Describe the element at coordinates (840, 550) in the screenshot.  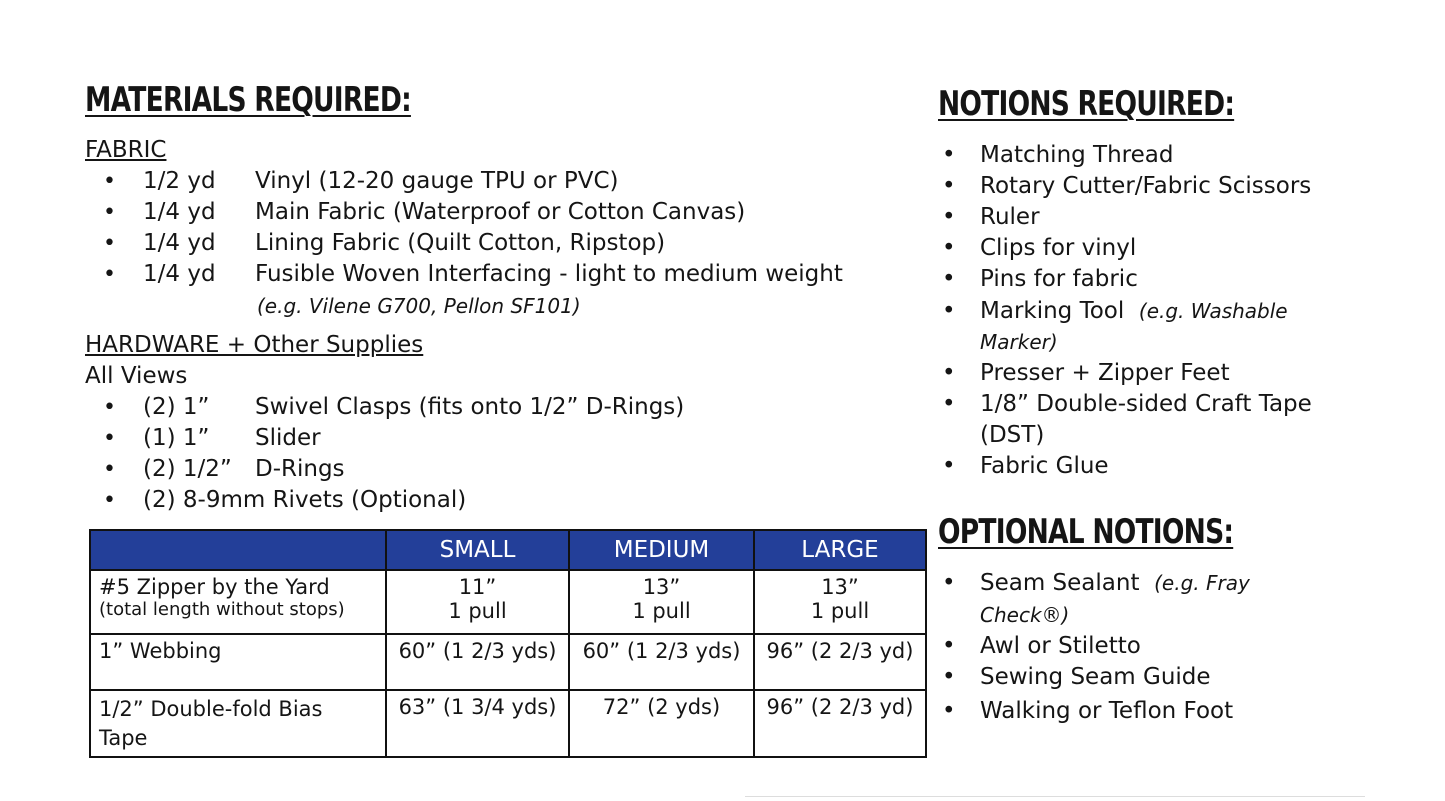
I see `table-header: LARGE` at that location.